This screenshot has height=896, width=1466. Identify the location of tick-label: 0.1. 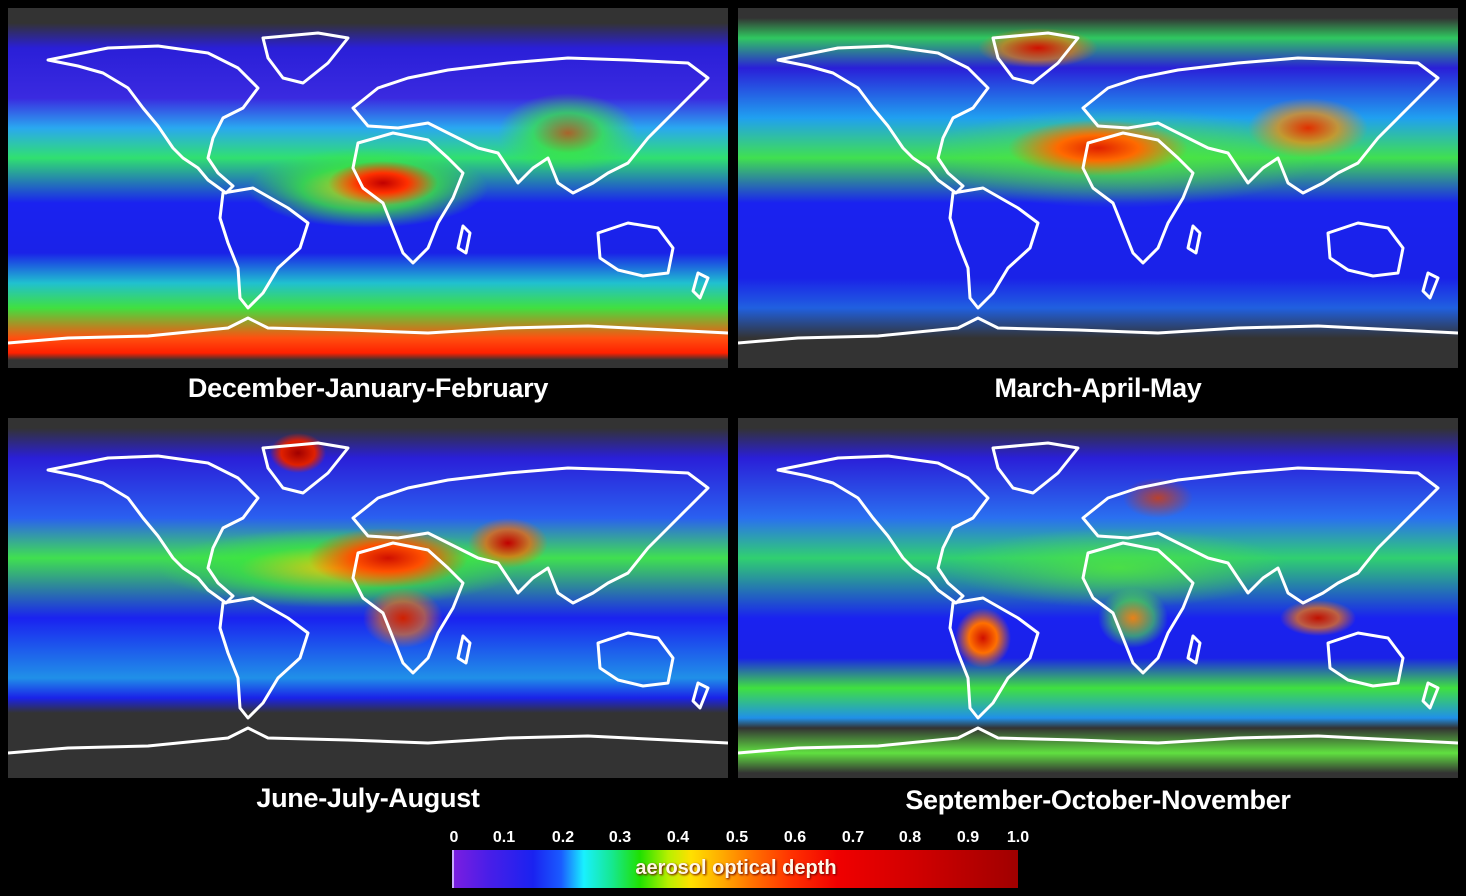
(504, 837).